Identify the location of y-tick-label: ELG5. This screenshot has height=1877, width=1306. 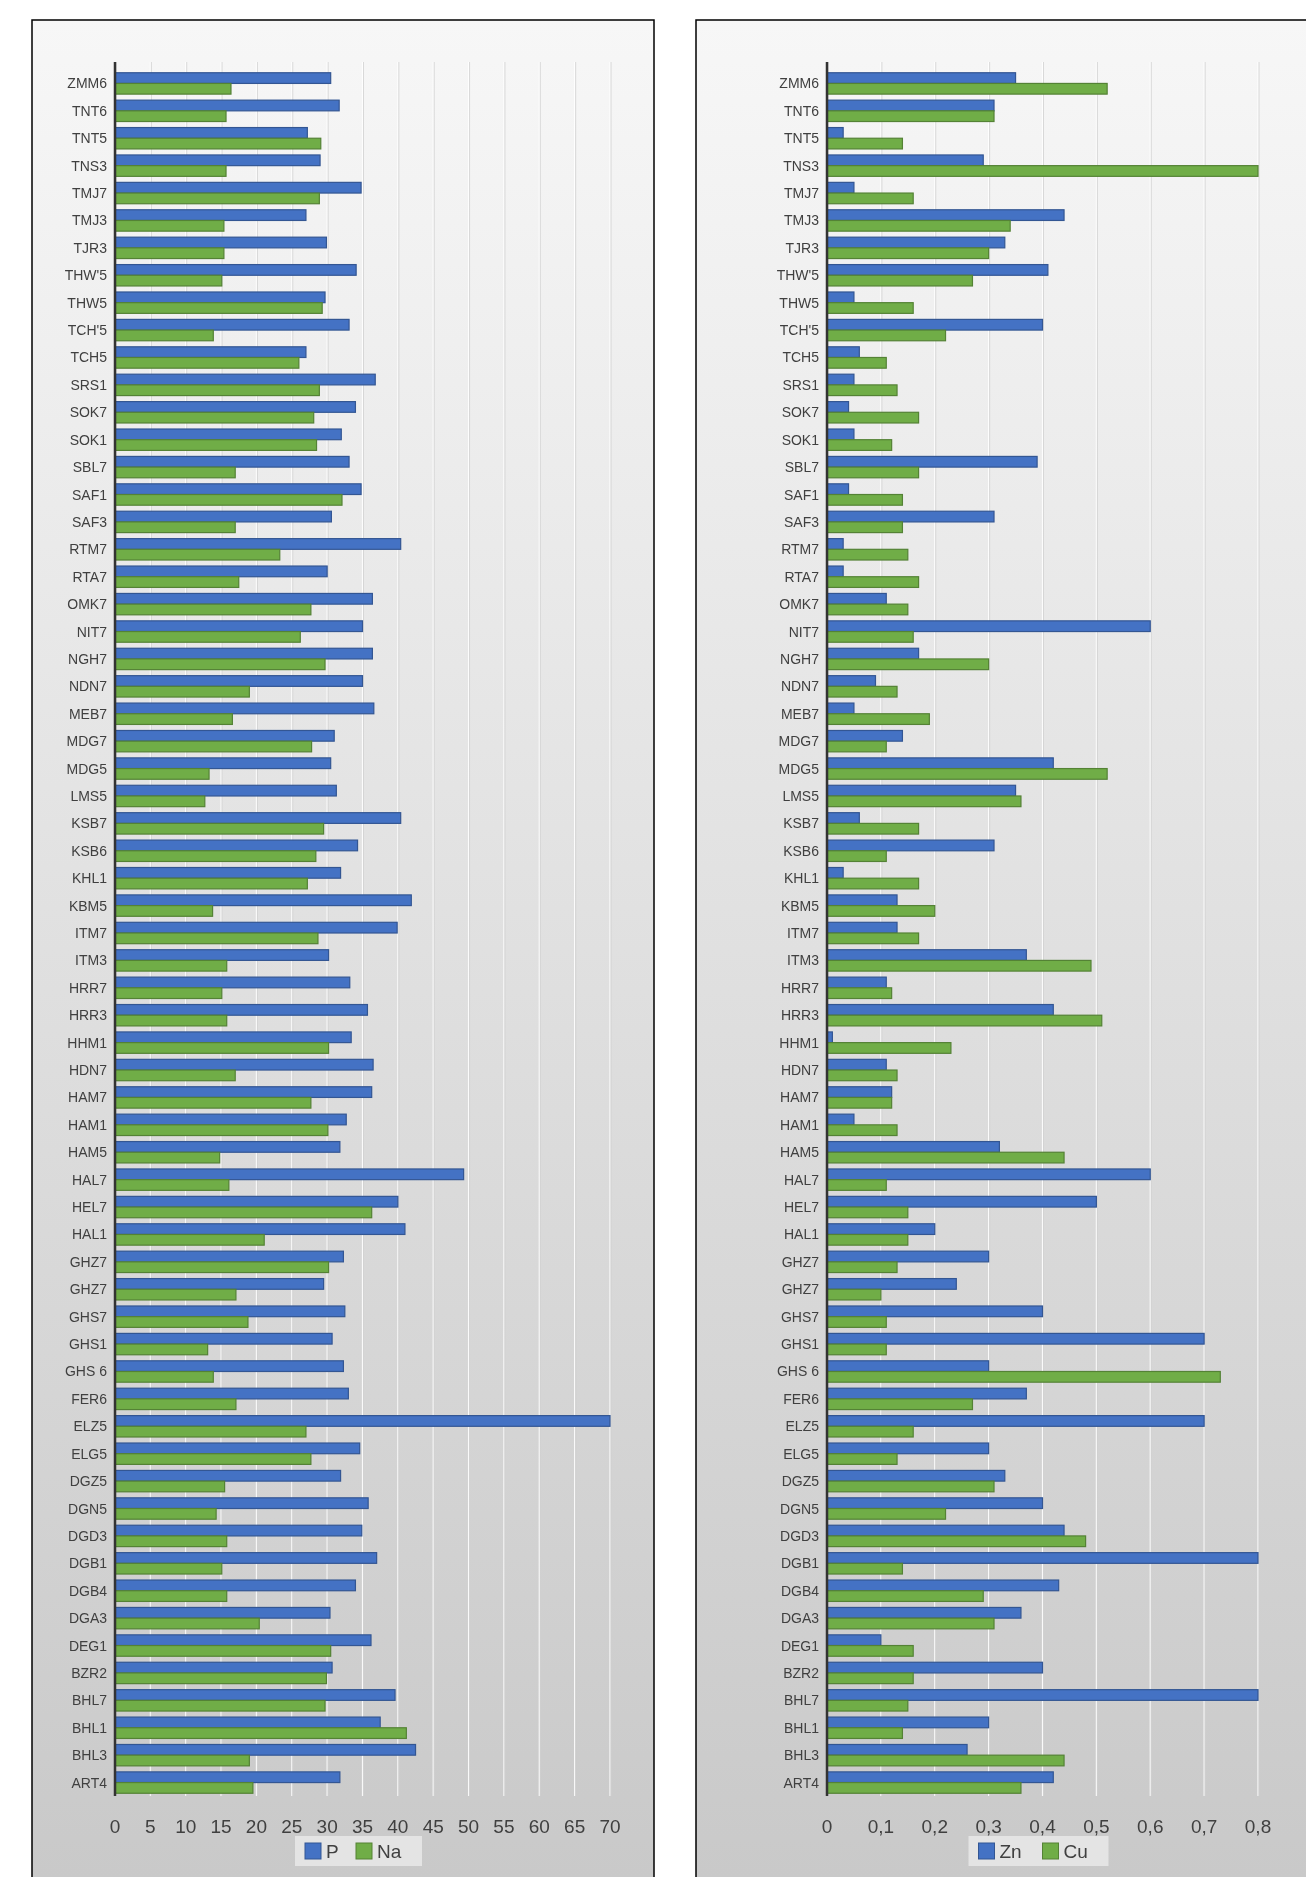
(89, 1453).